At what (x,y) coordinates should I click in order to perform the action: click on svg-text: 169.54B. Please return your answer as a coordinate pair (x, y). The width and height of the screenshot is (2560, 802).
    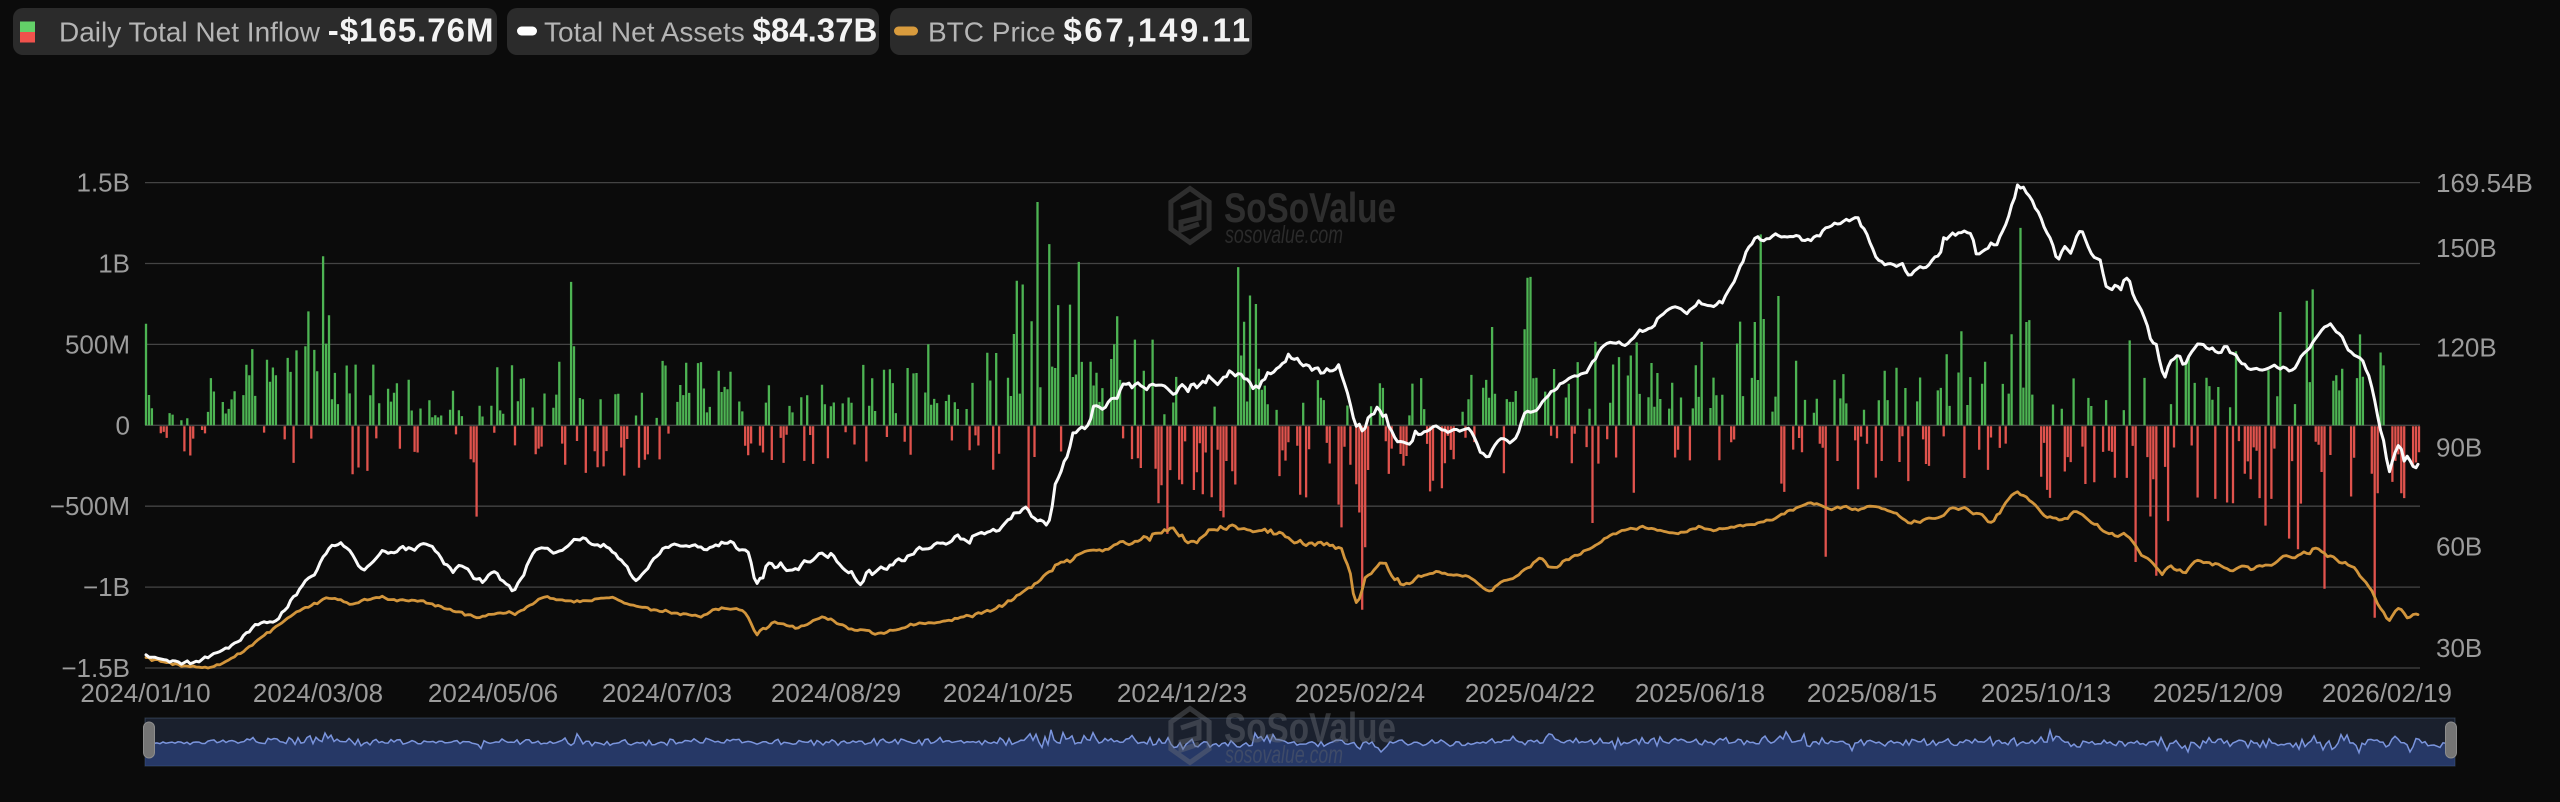
    Looking at the image, I should click on (2484, 183).